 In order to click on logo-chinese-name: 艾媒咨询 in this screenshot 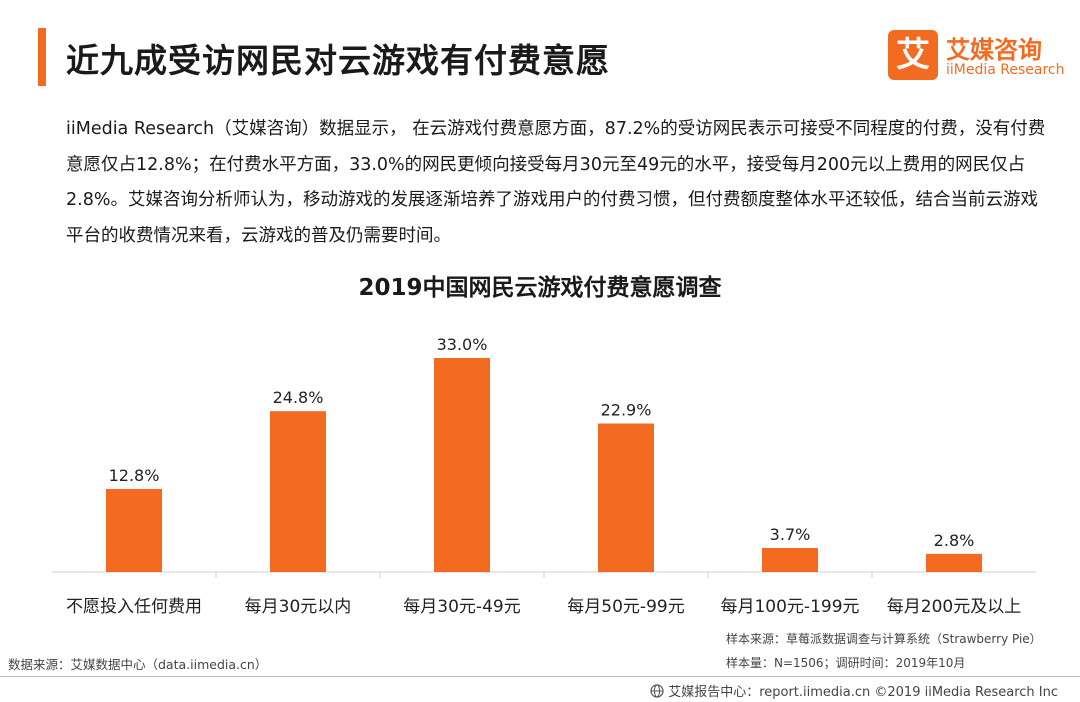, I will do `click(994, 50)`.